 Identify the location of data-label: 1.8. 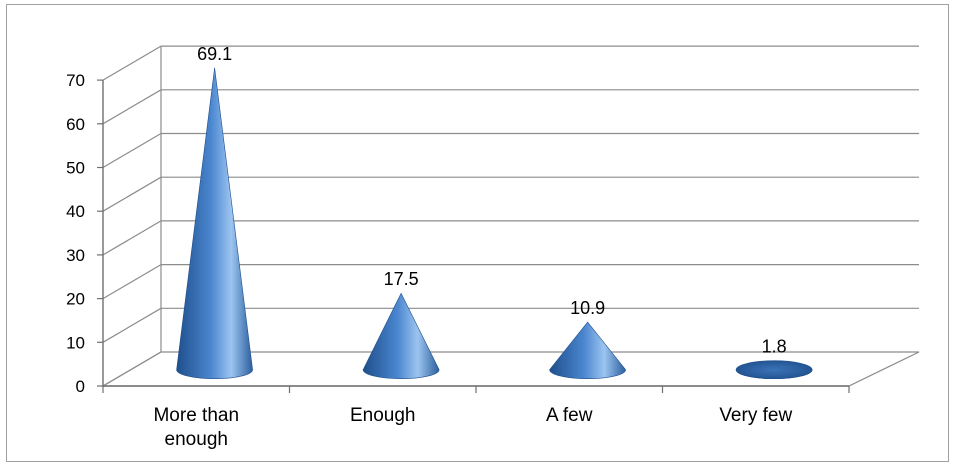
(774, 347).